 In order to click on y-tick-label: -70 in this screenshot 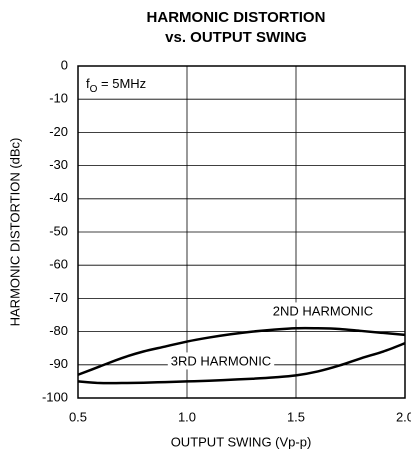, I will do `click(58, 297)`.